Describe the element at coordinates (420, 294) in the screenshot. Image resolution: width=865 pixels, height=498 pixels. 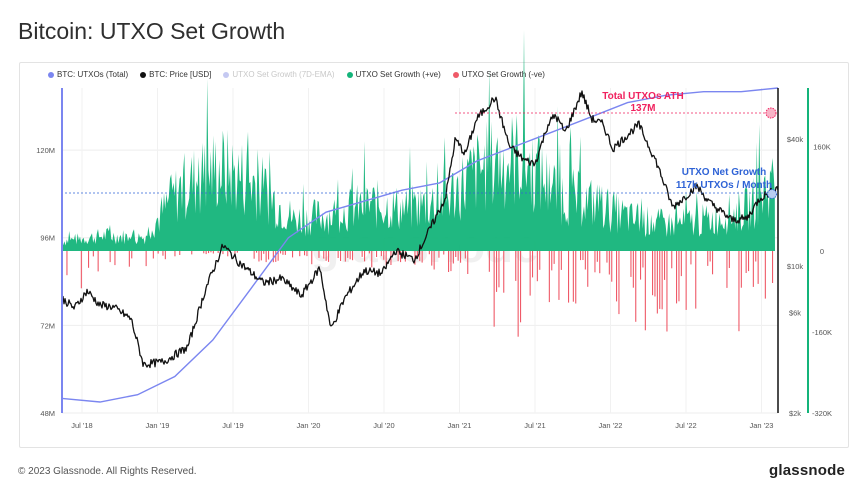
I see `negative-growth-bars` at that location.